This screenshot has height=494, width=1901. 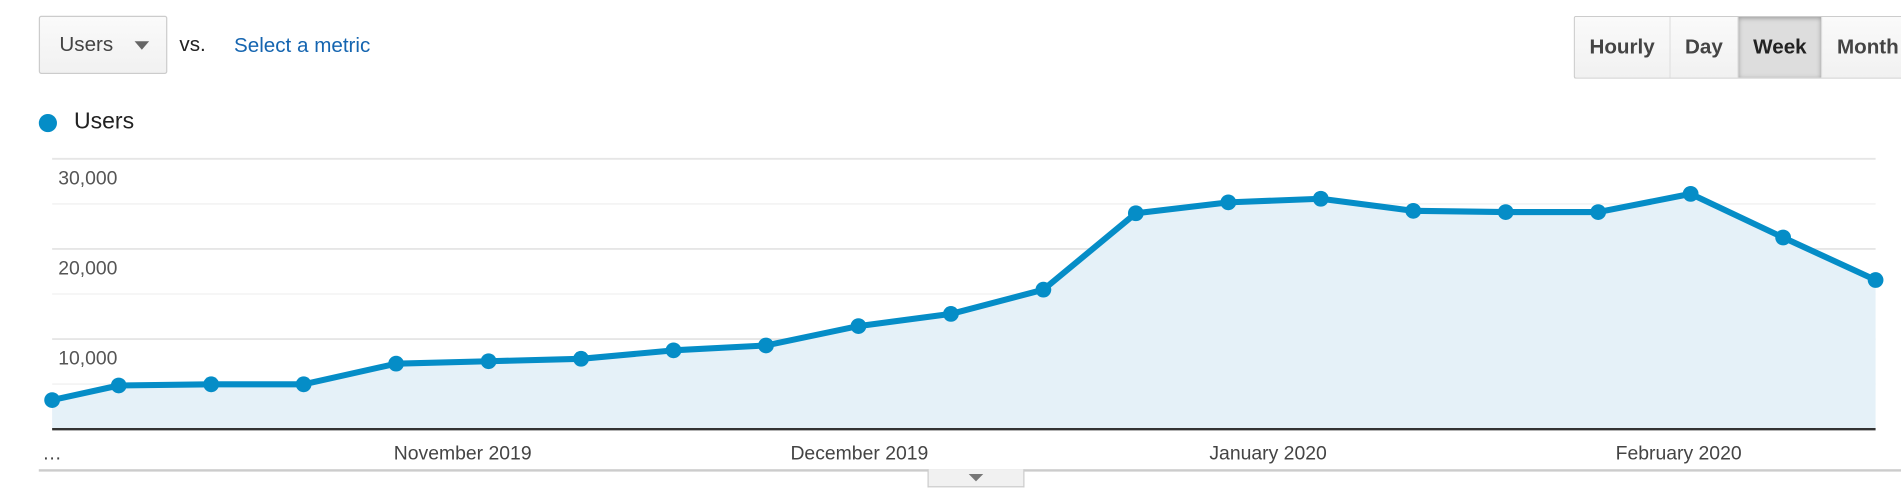 I want to click on y-tick-label: 30,000, so click(x=87, y=178).